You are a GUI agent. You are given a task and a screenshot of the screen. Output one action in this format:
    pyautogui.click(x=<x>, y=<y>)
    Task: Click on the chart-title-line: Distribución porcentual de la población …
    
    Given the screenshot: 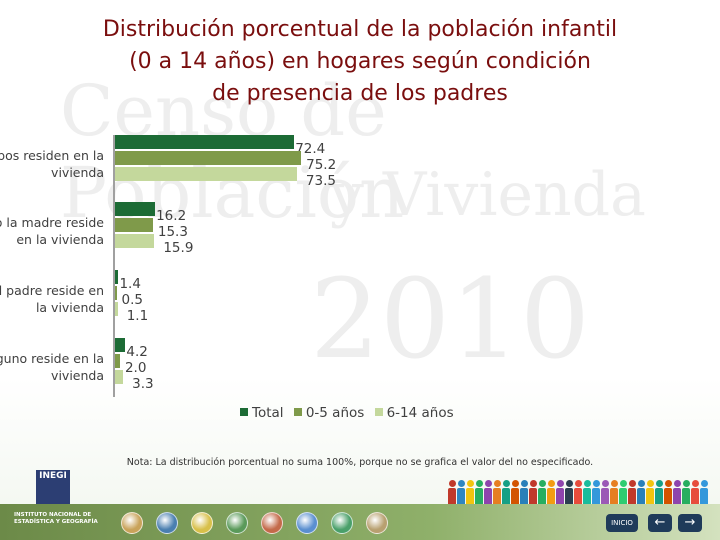 What is the action you would take?
    pyautogui.click(x=360, y=29)
    